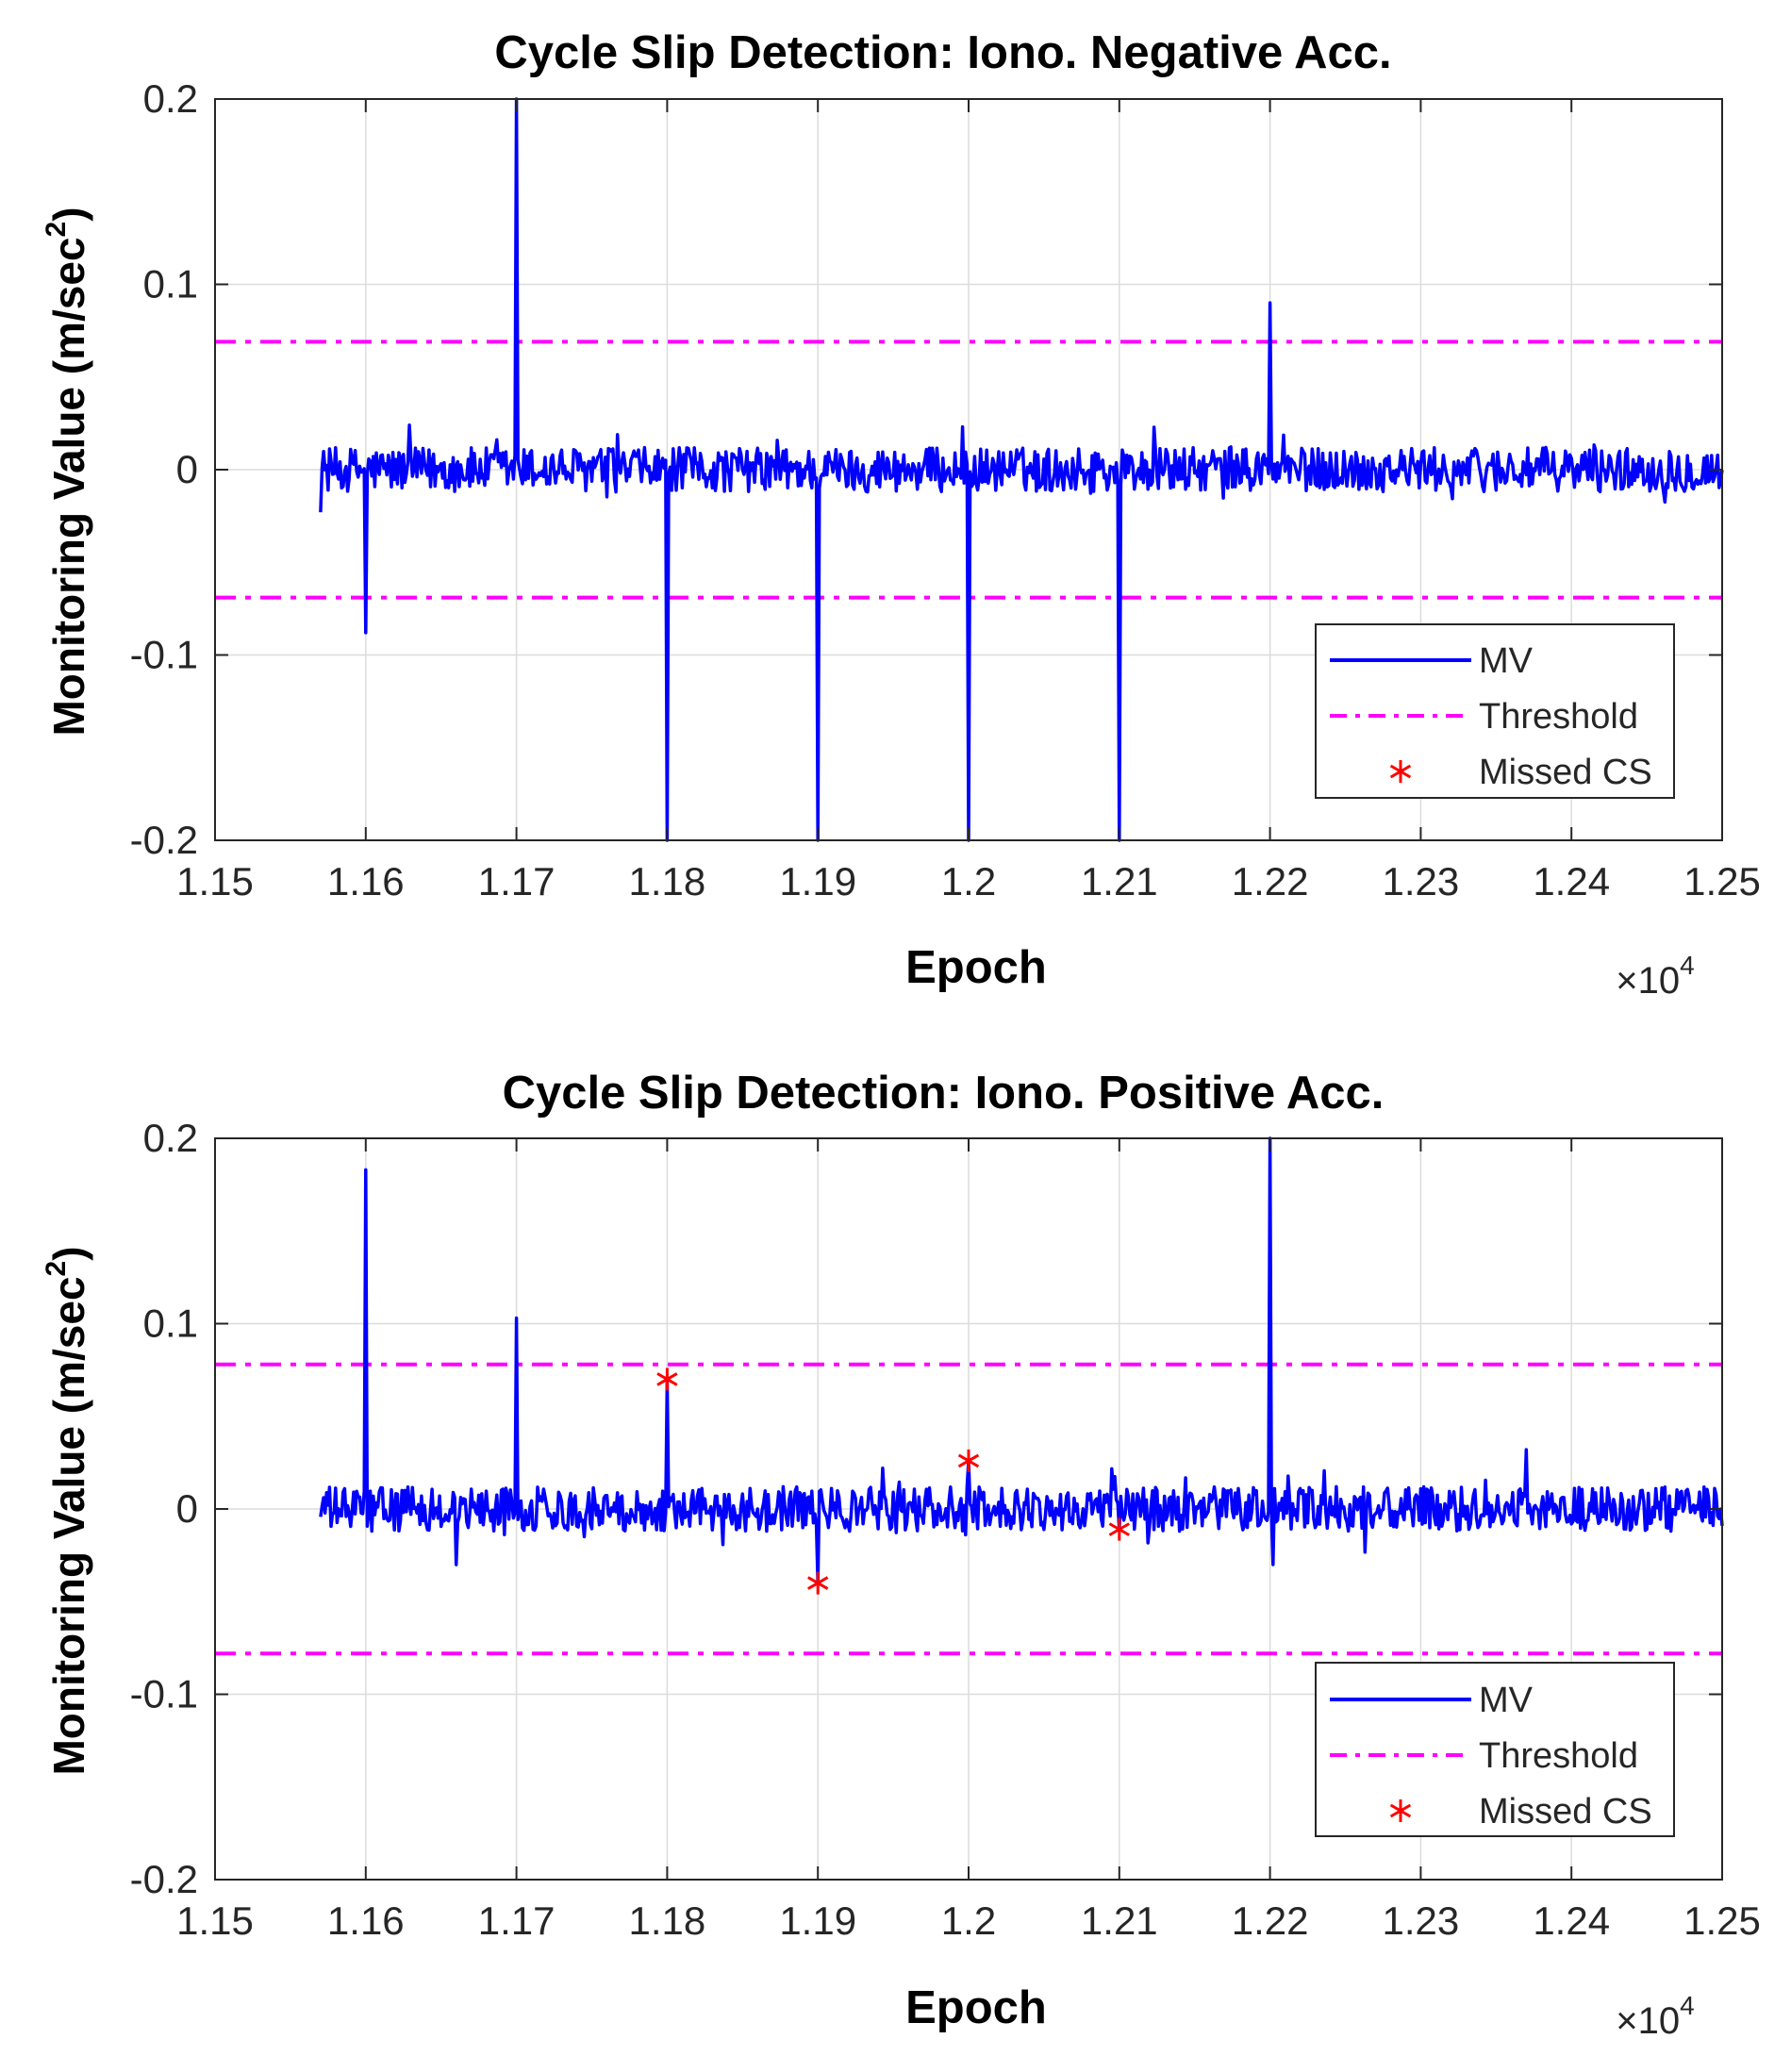  I want to click on missed-cs-markers, so click(893, 1482).